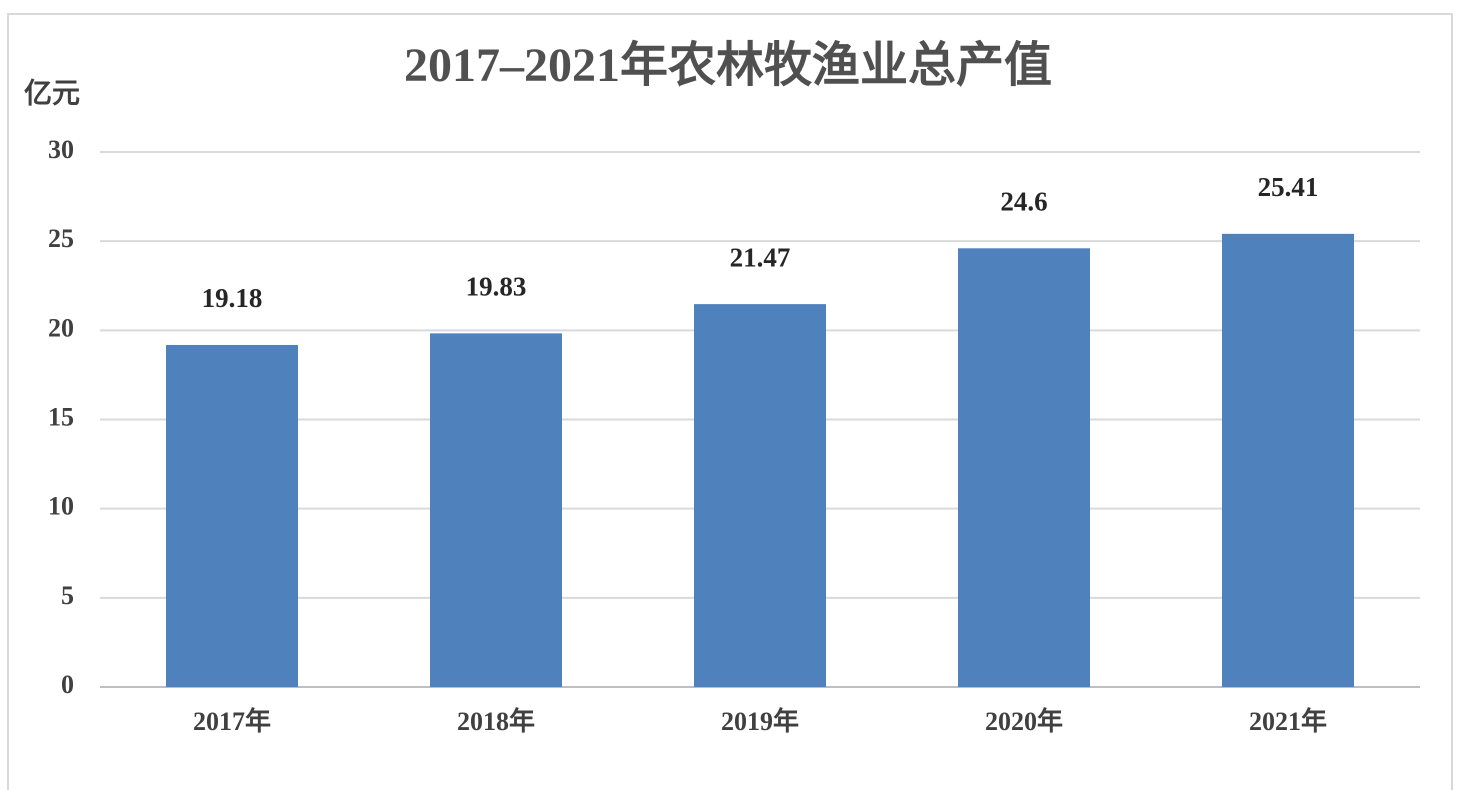 The width and height of the screenshot is (1463, 790). What do you see at coordinates (1024, 721) in the screenshot?
I see `x-tick-label: 2020年` at bounding box center [1024, 721].